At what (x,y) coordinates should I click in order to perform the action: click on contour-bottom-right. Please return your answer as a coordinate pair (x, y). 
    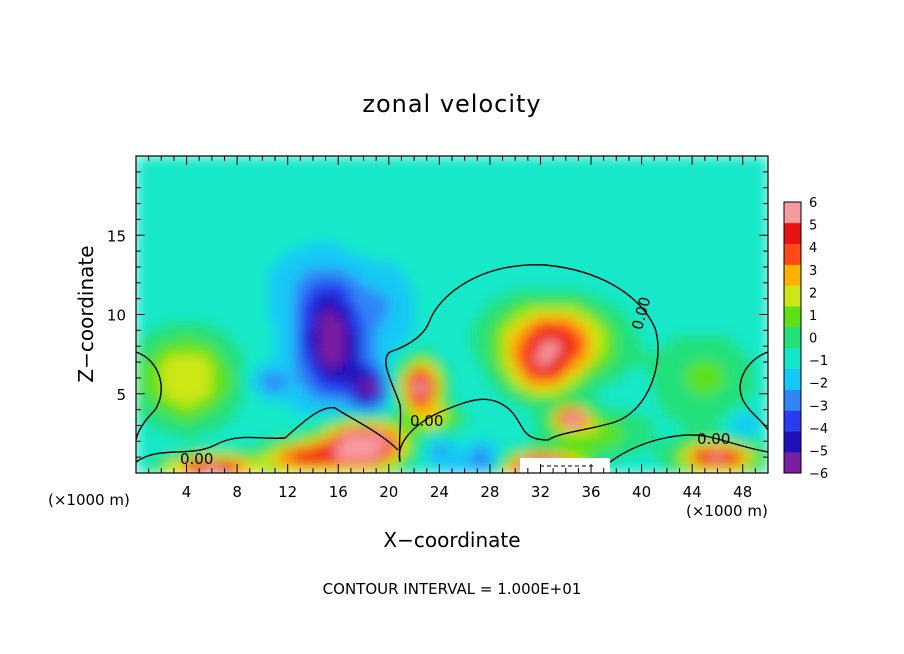
    Looking at the image, I should click on (688, 448).